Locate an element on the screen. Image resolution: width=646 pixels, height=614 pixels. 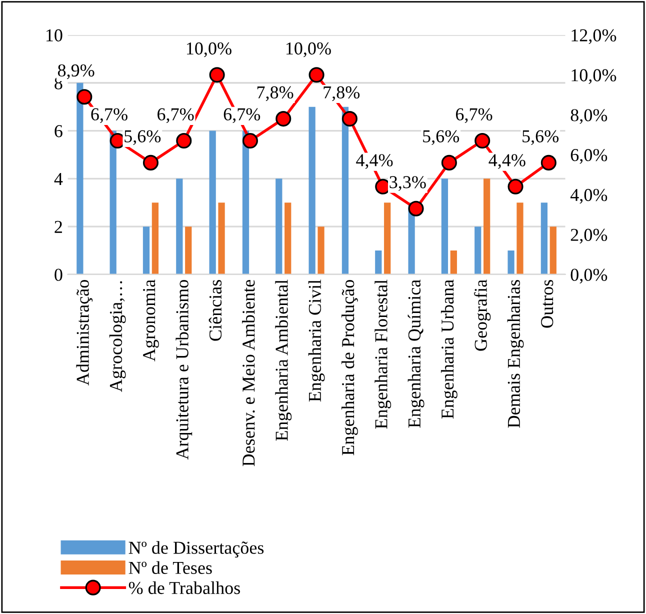
x-tick-label: Outros is located at coordinates (547, 304).